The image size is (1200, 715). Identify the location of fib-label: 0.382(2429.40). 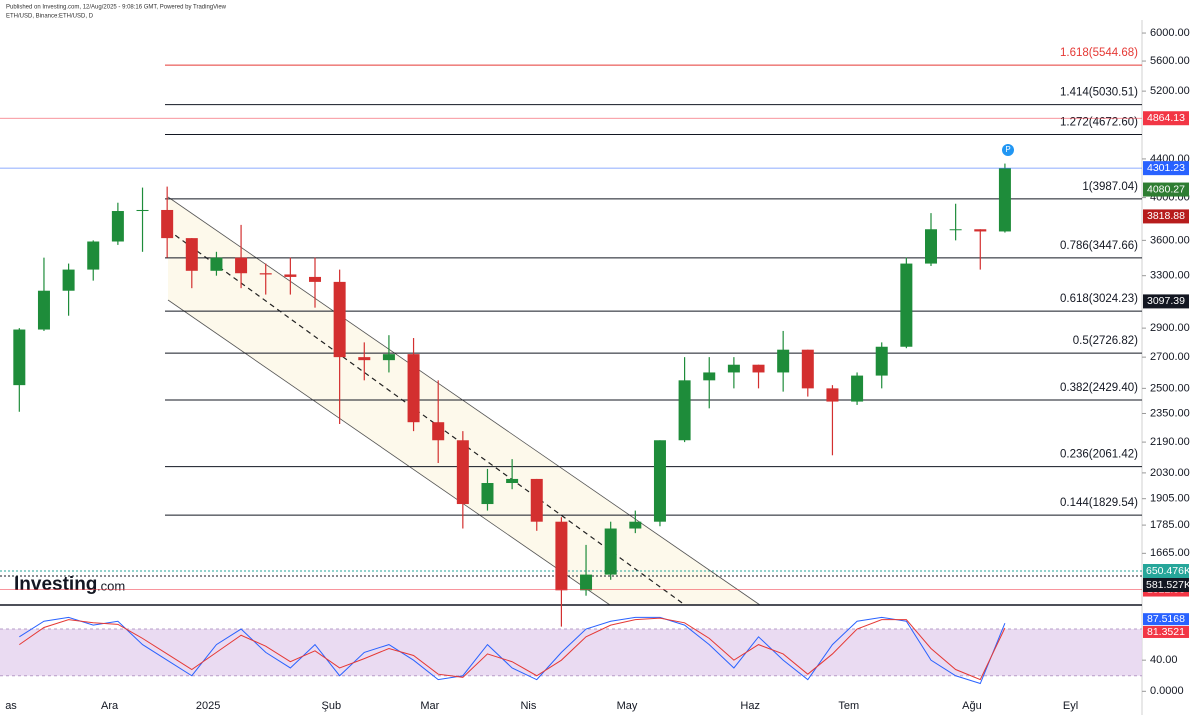
(1099, 388).